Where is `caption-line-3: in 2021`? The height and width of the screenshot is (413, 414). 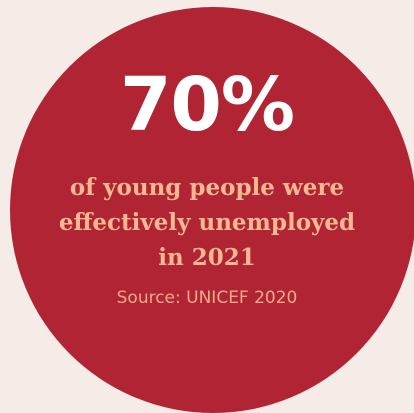
caption-line-3: in 2021 is located at coordinates (207, 257).